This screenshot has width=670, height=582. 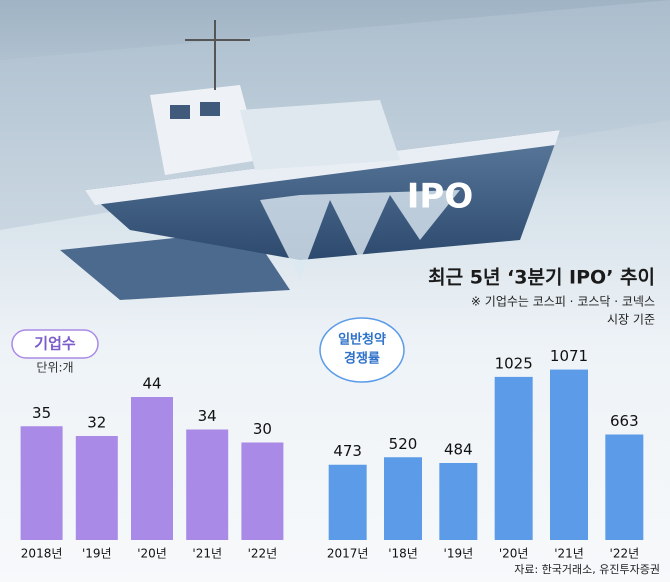 I want to click on note-line: 시장 기준, so click(x=631, y=320).